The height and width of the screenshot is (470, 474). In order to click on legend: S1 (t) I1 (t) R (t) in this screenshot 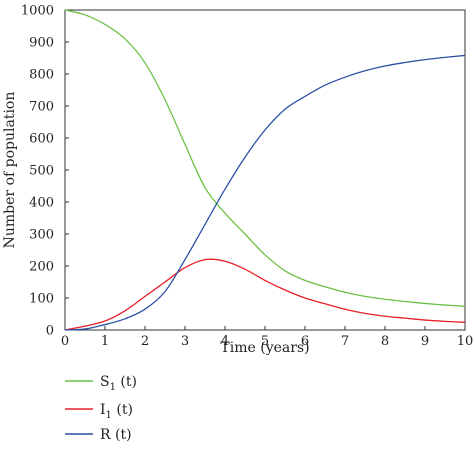, I will do `click(101, 408)`.